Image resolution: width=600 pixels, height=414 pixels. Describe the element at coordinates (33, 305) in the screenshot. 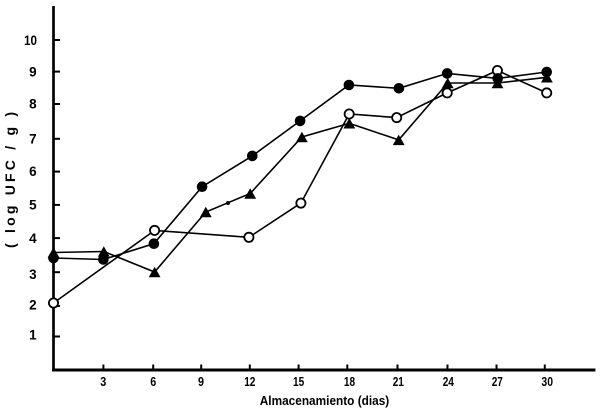

I see `svg-text: 2` at that location.